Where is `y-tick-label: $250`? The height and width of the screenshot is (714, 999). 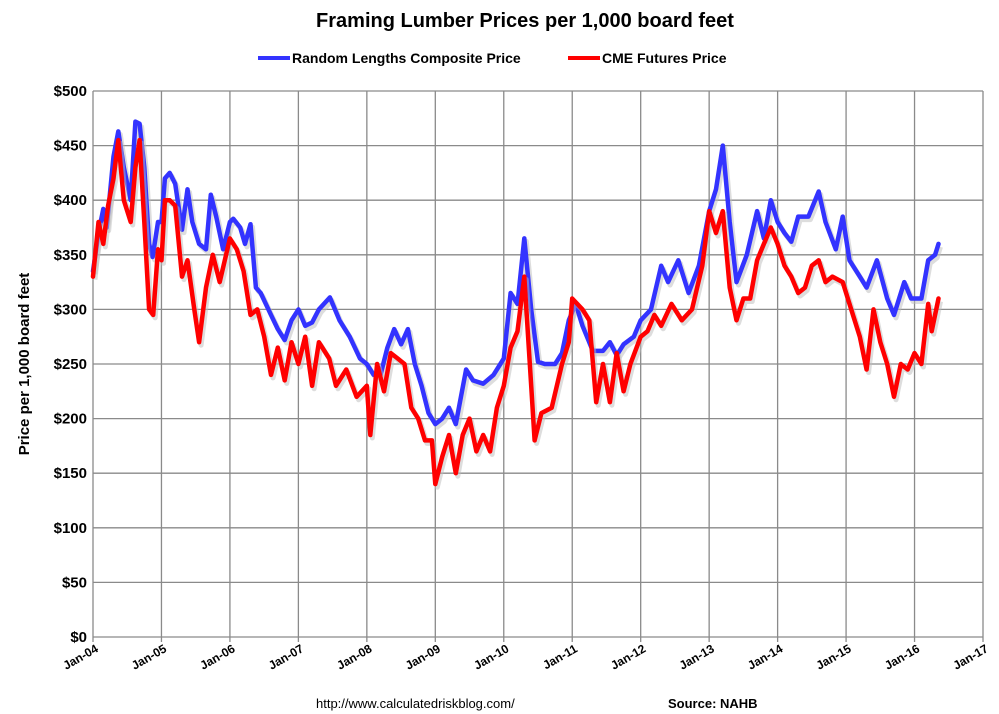
y-tick-label: $250 is located at coordinates (70, 364).